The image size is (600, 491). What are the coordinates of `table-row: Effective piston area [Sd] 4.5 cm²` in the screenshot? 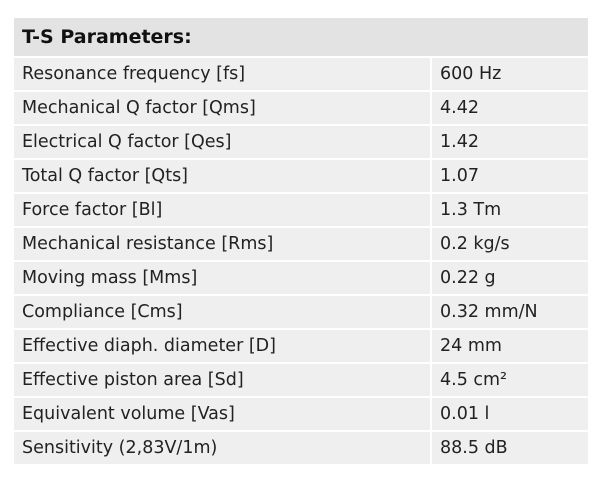 It's located at (301, 380).